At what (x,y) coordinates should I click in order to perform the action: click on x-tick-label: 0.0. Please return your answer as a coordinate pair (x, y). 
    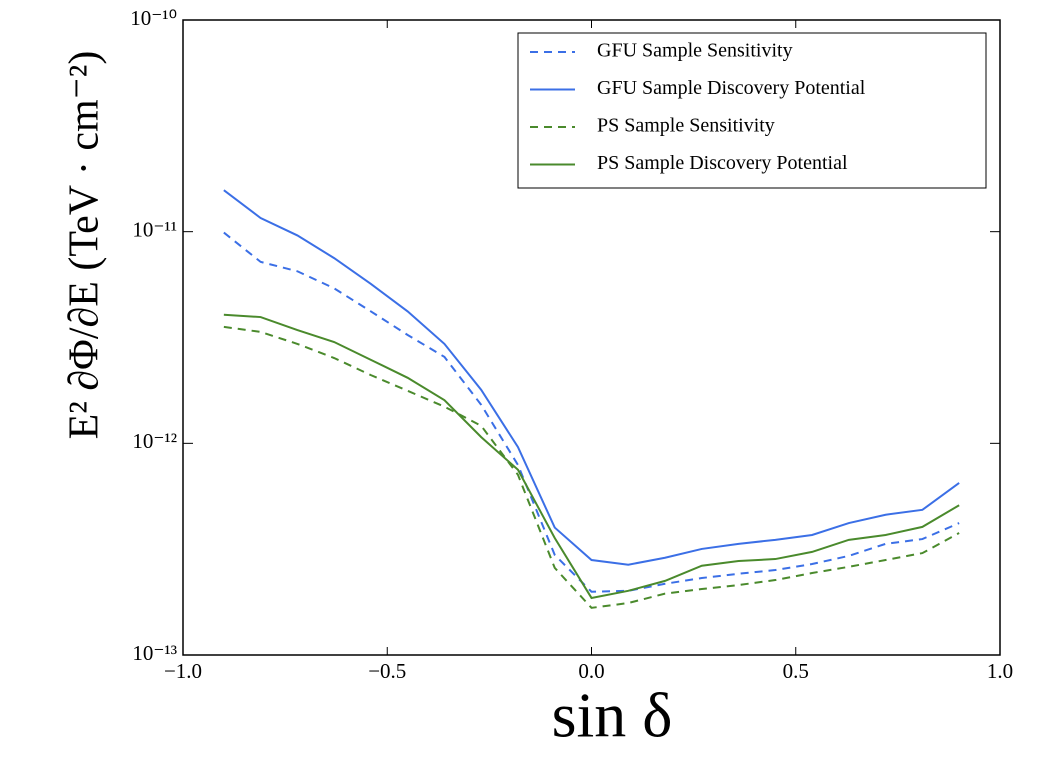
    Looking at the image, I should click on (591, 671).